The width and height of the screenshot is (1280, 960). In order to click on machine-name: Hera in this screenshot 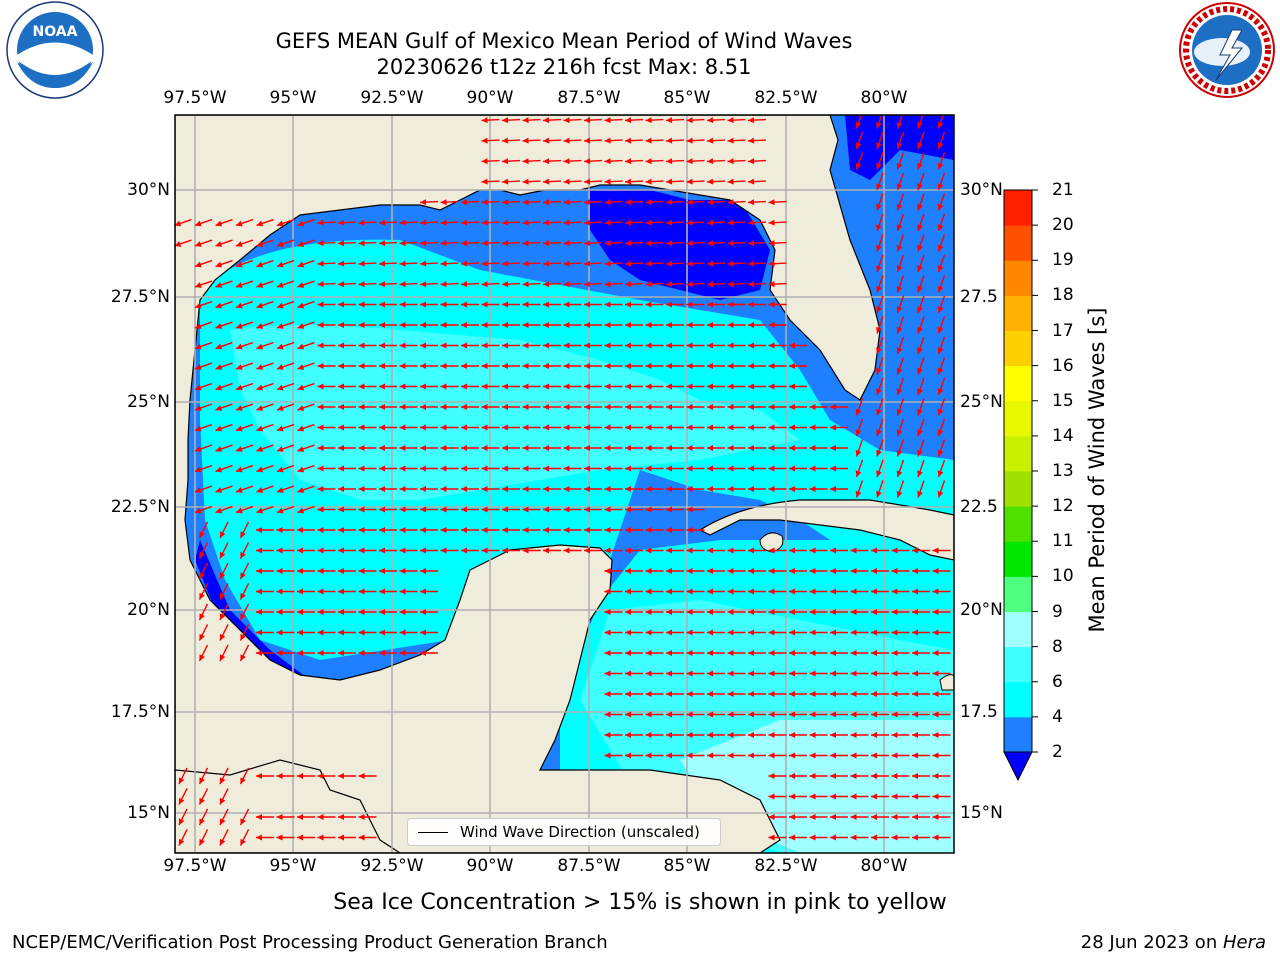, I will do `click(1244, 942)`.